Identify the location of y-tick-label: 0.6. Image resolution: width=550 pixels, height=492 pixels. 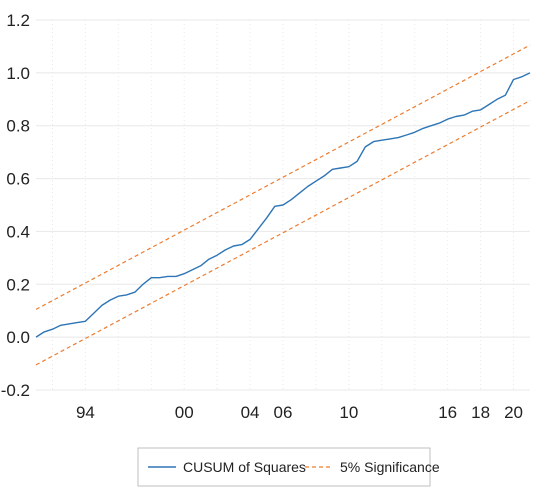
(18, 179).